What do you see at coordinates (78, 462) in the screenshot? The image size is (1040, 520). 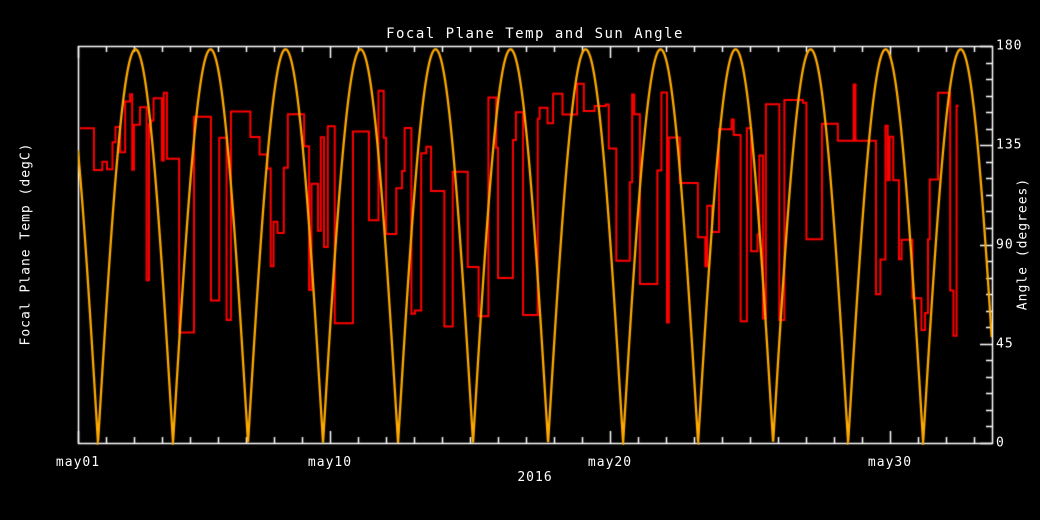 I see `x-tick-label: may01` at bounding box center [78, 462].